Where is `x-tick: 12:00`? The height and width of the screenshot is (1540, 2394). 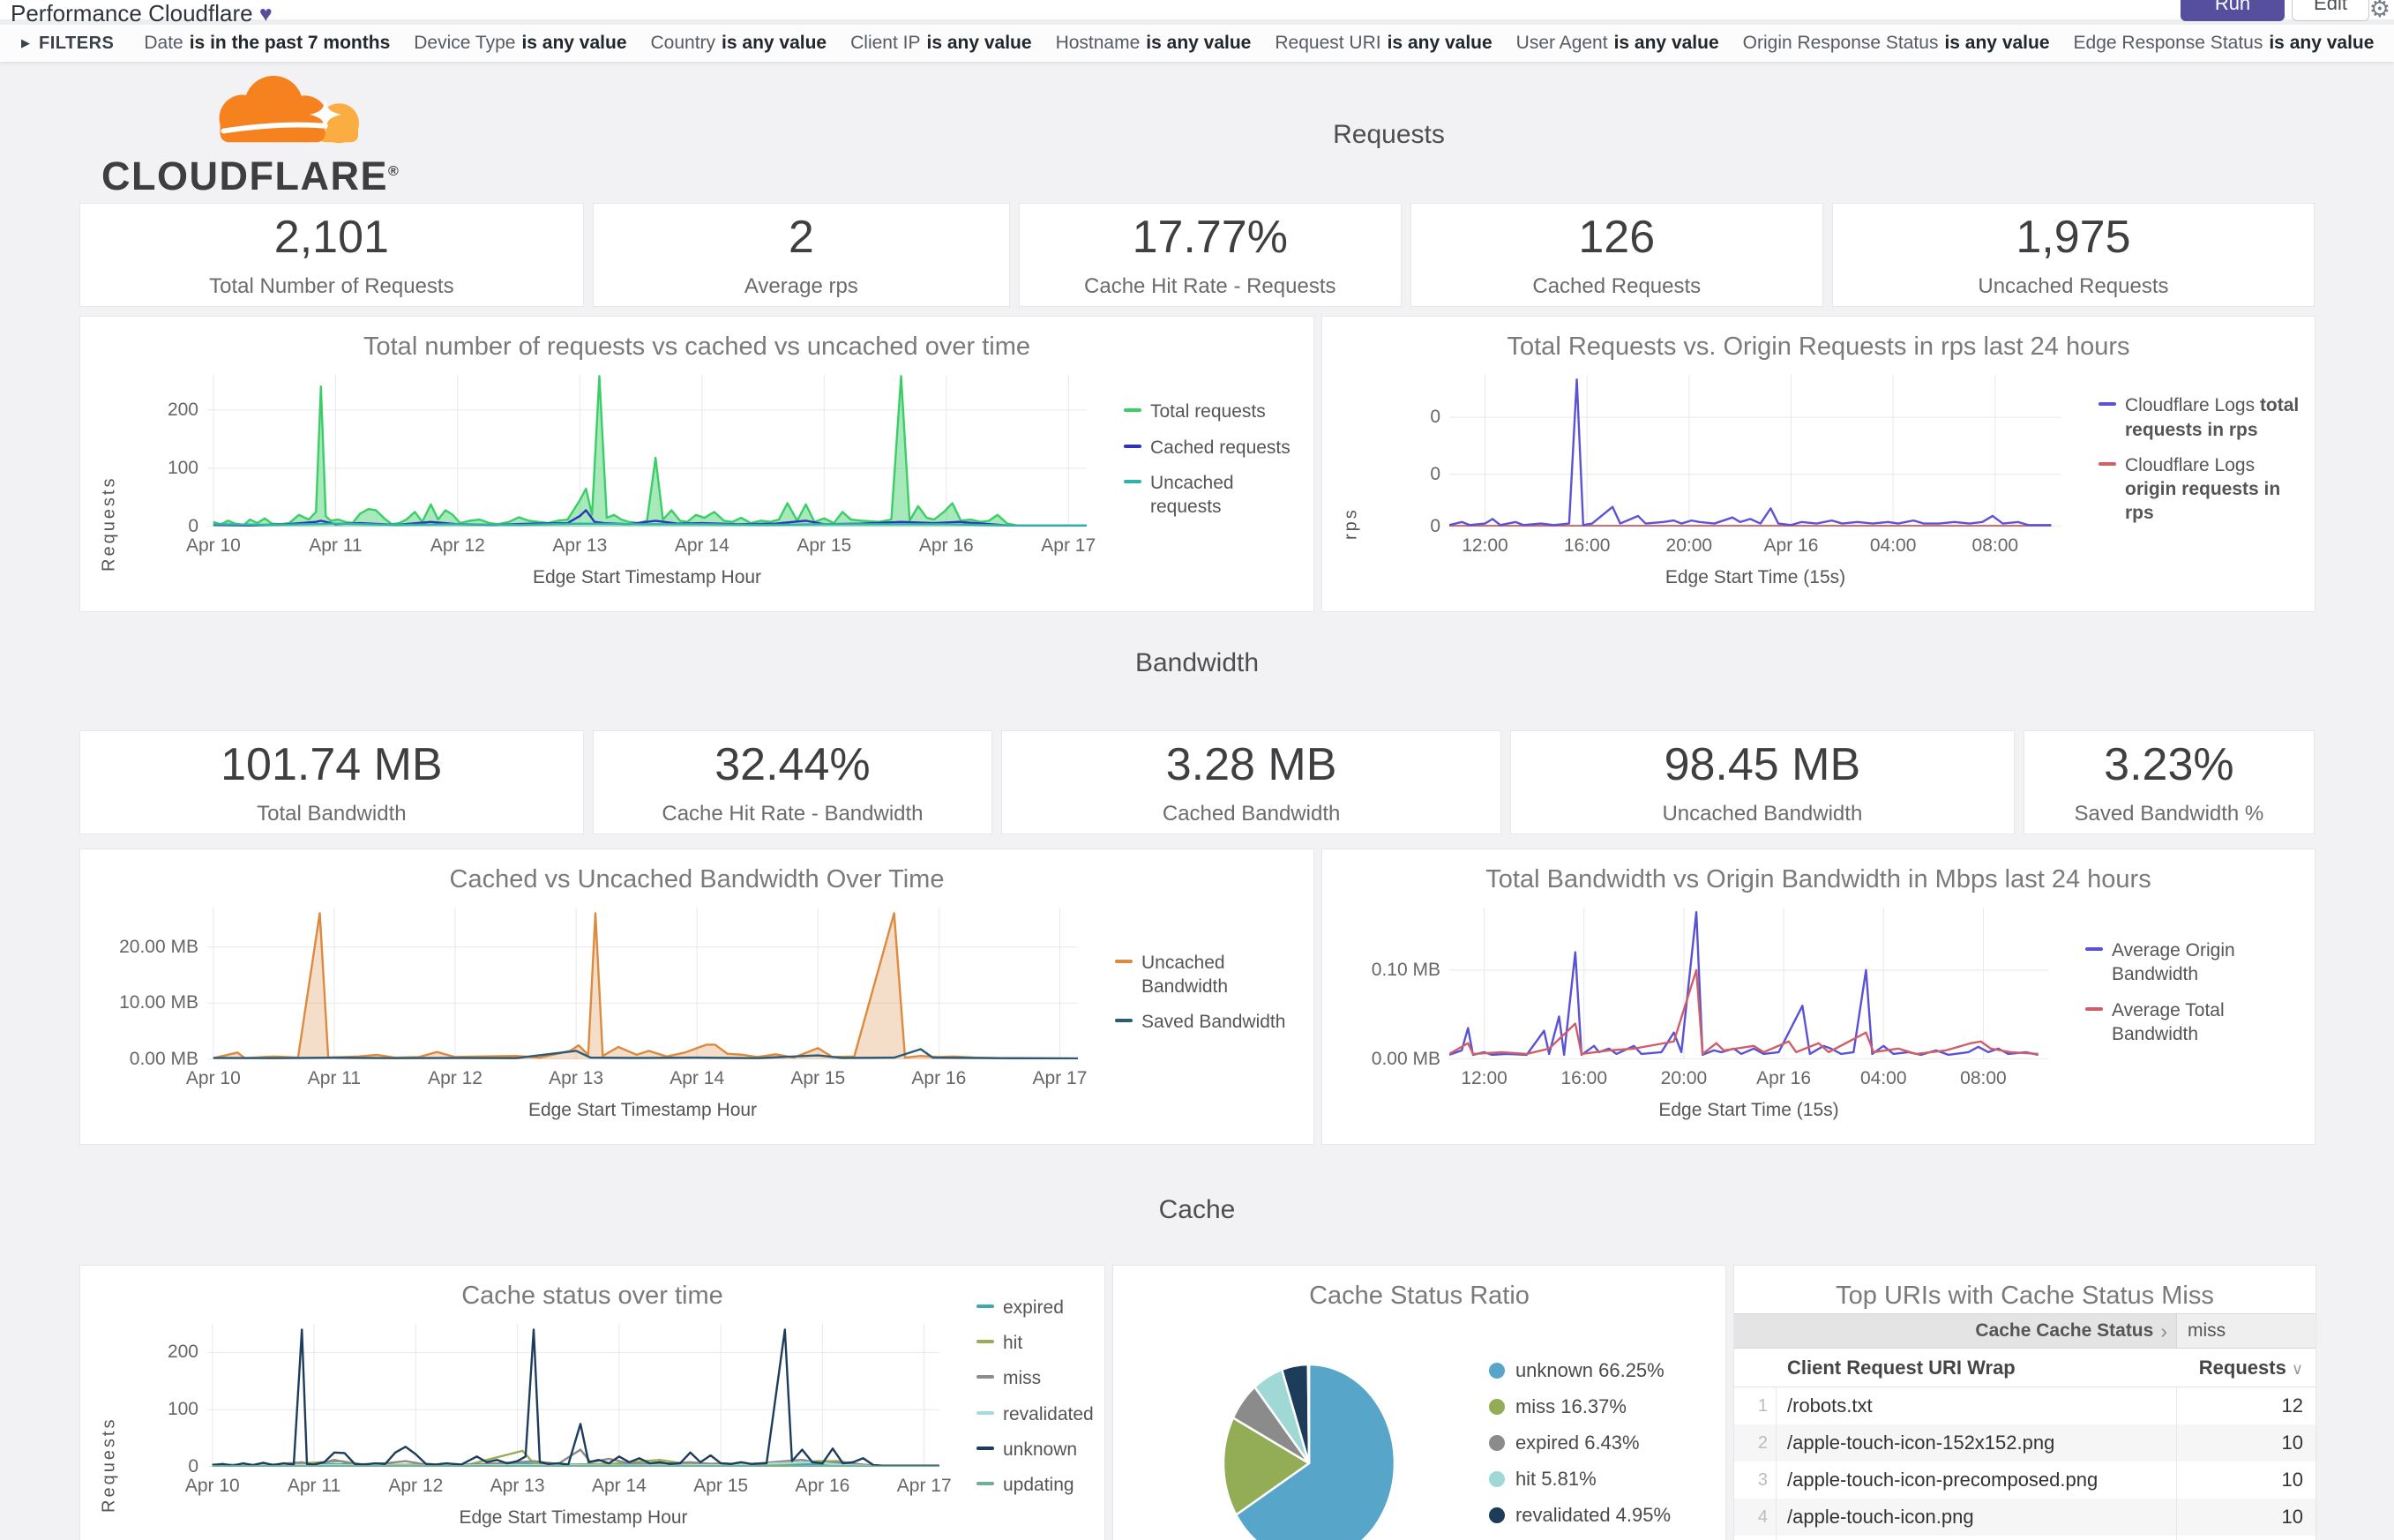
x-tick: 12:00 is located at coordinates (1484, 1078).